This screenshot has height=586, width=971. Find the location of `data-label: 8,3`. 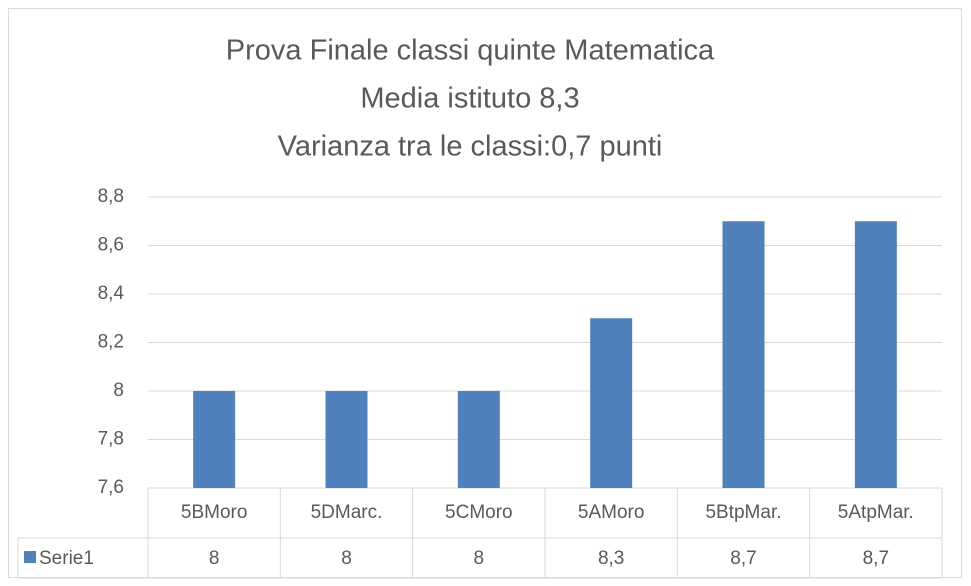

data-label: 8,3 is located at coordinates (611, 558).